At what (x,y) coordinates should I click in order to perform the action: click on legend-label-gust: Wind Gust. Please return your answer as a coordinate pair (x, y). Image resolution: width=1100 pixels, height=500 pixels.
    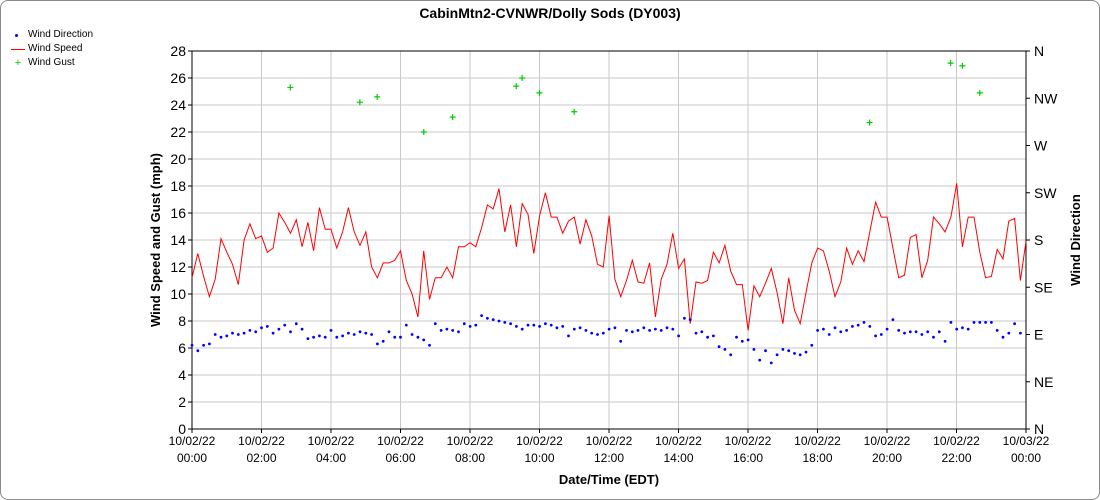
    Looking at the image, I should click on (51, 62).